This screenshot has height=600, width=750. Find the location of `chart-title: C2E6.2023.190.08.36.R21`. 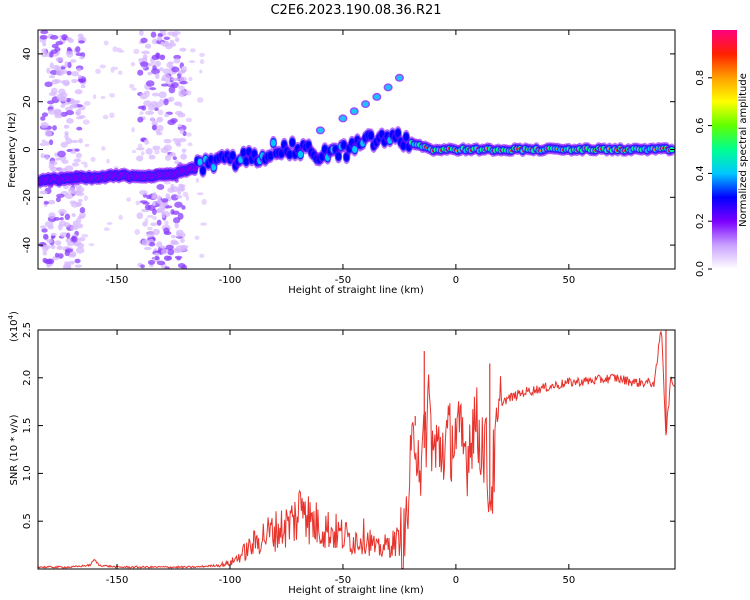

chart-title: C2E6.2023.190.08.36.R21 is located at coordinates (355, 10).